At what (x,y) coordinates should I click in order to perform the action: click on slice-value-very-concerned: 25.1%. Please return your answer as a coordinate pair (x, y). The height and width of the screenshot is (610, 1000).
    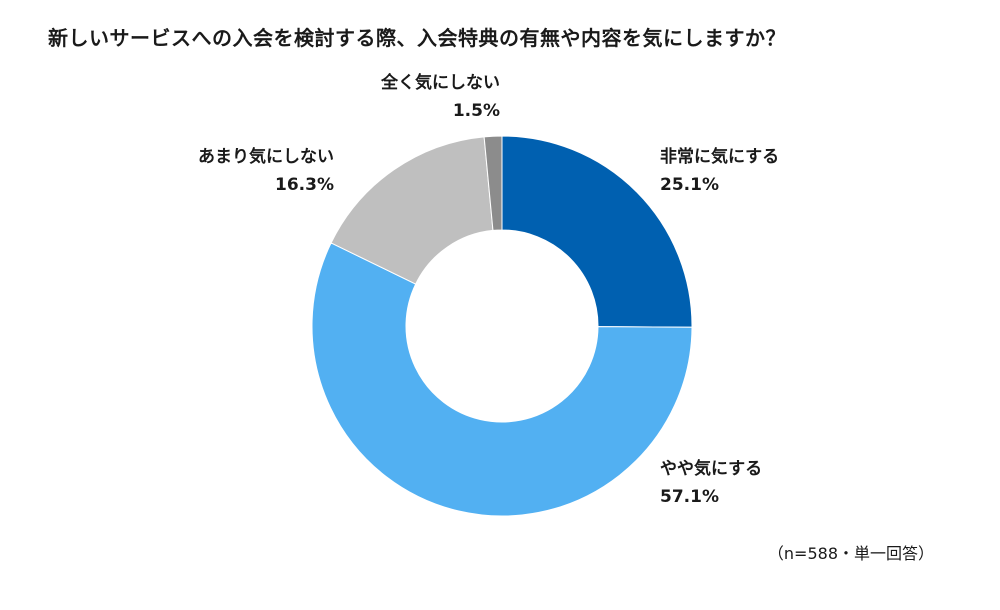
    Looking at the image, I should click on (689, 185).